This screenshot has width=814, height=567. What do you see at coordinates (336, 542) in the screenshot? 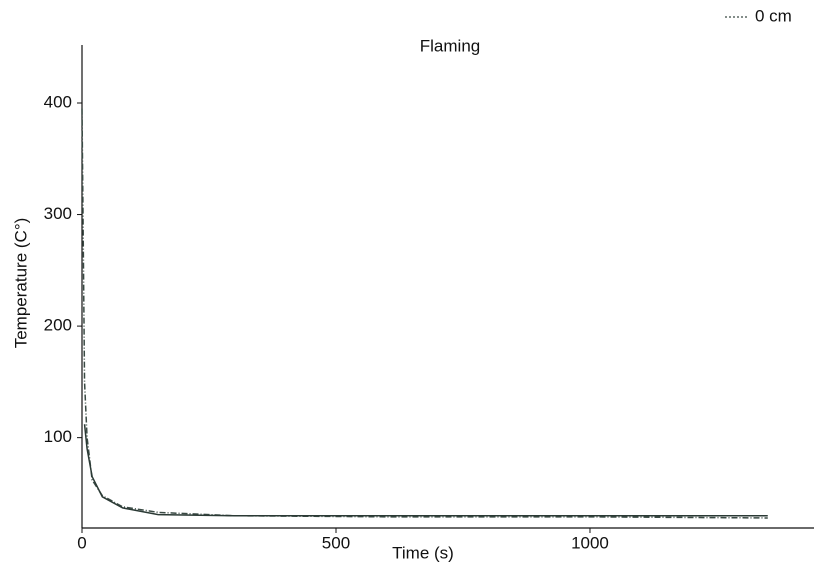
I see `x-tick-label: 500` at bounding box center [336, 542].